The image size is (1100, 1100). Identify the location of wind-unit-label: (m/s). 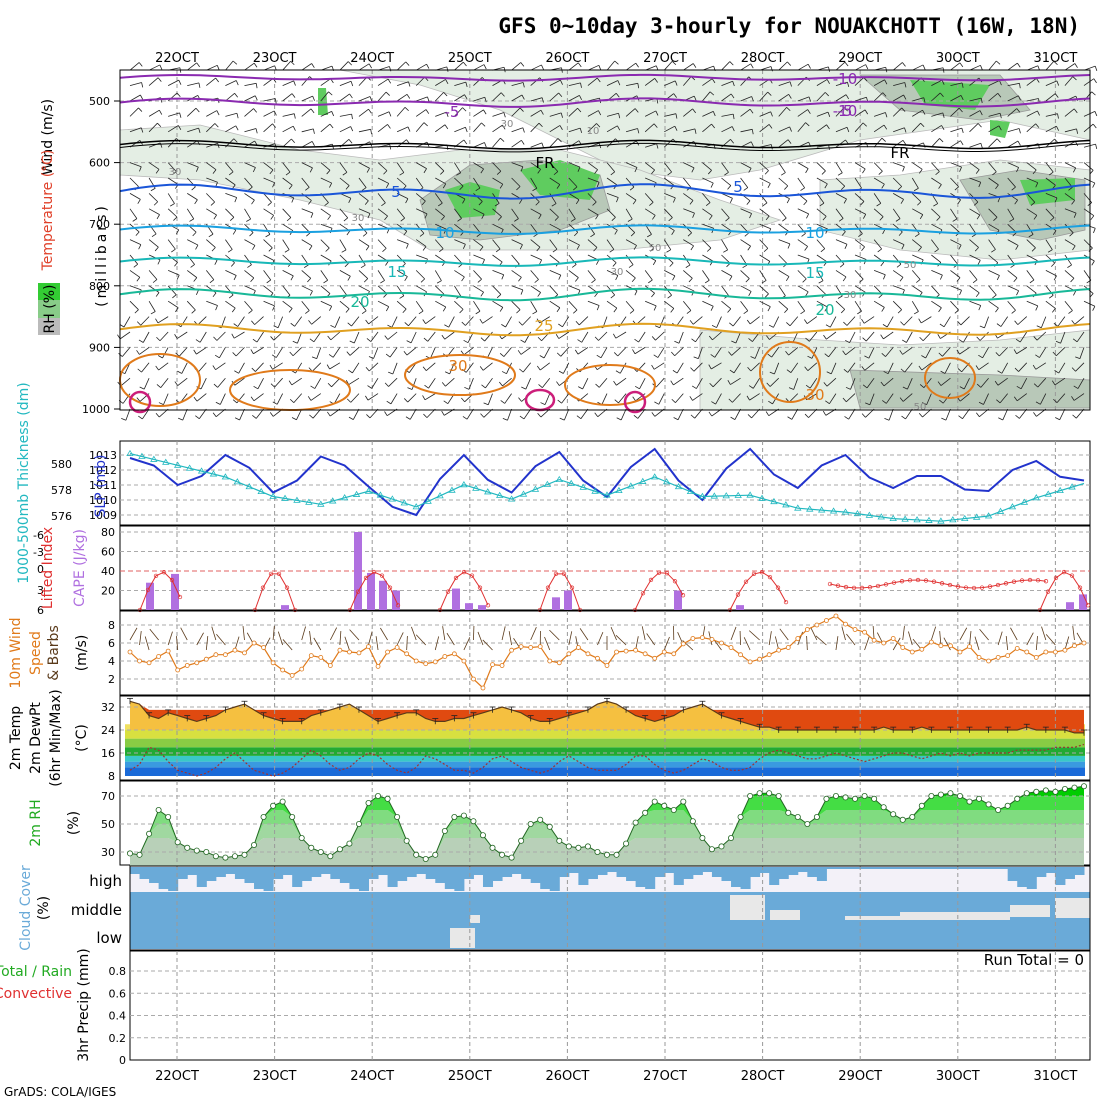
(82, 653).